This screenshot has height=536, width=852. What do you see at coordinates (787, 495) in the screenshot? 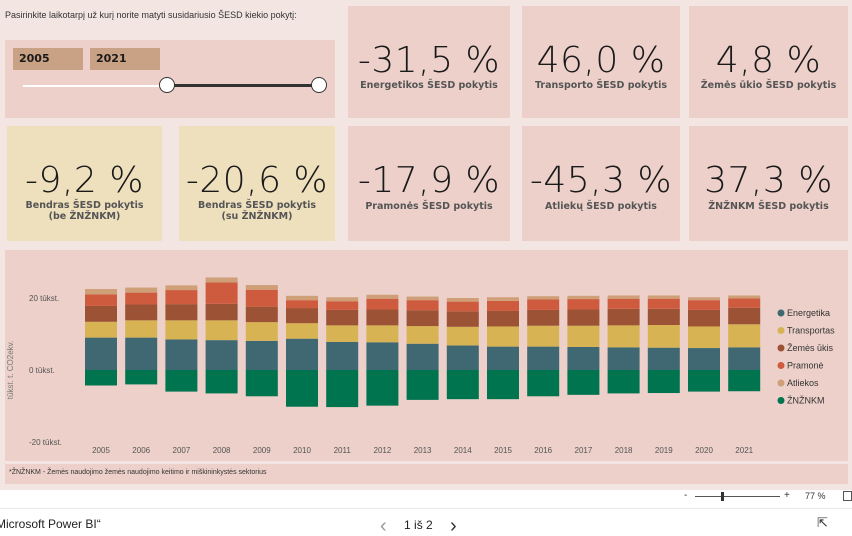
I see `zoom-in-button: +` at bounding box center [787, 495].